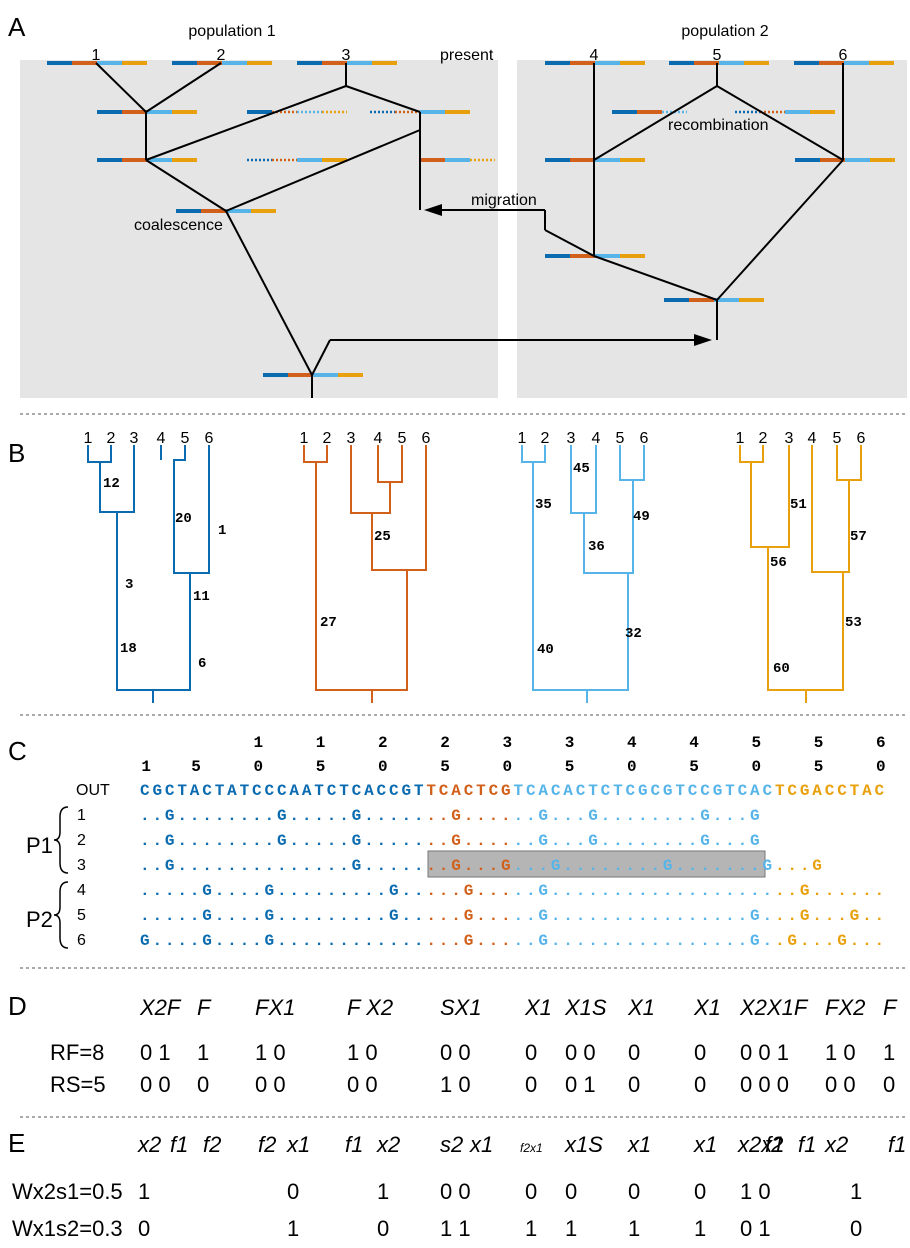 This screenshot has width=910, height=1248. What do you see at coordinates (202, 664) in the screenshot?
I see `branch-length-label: 6` at bounding box center [202, 664].